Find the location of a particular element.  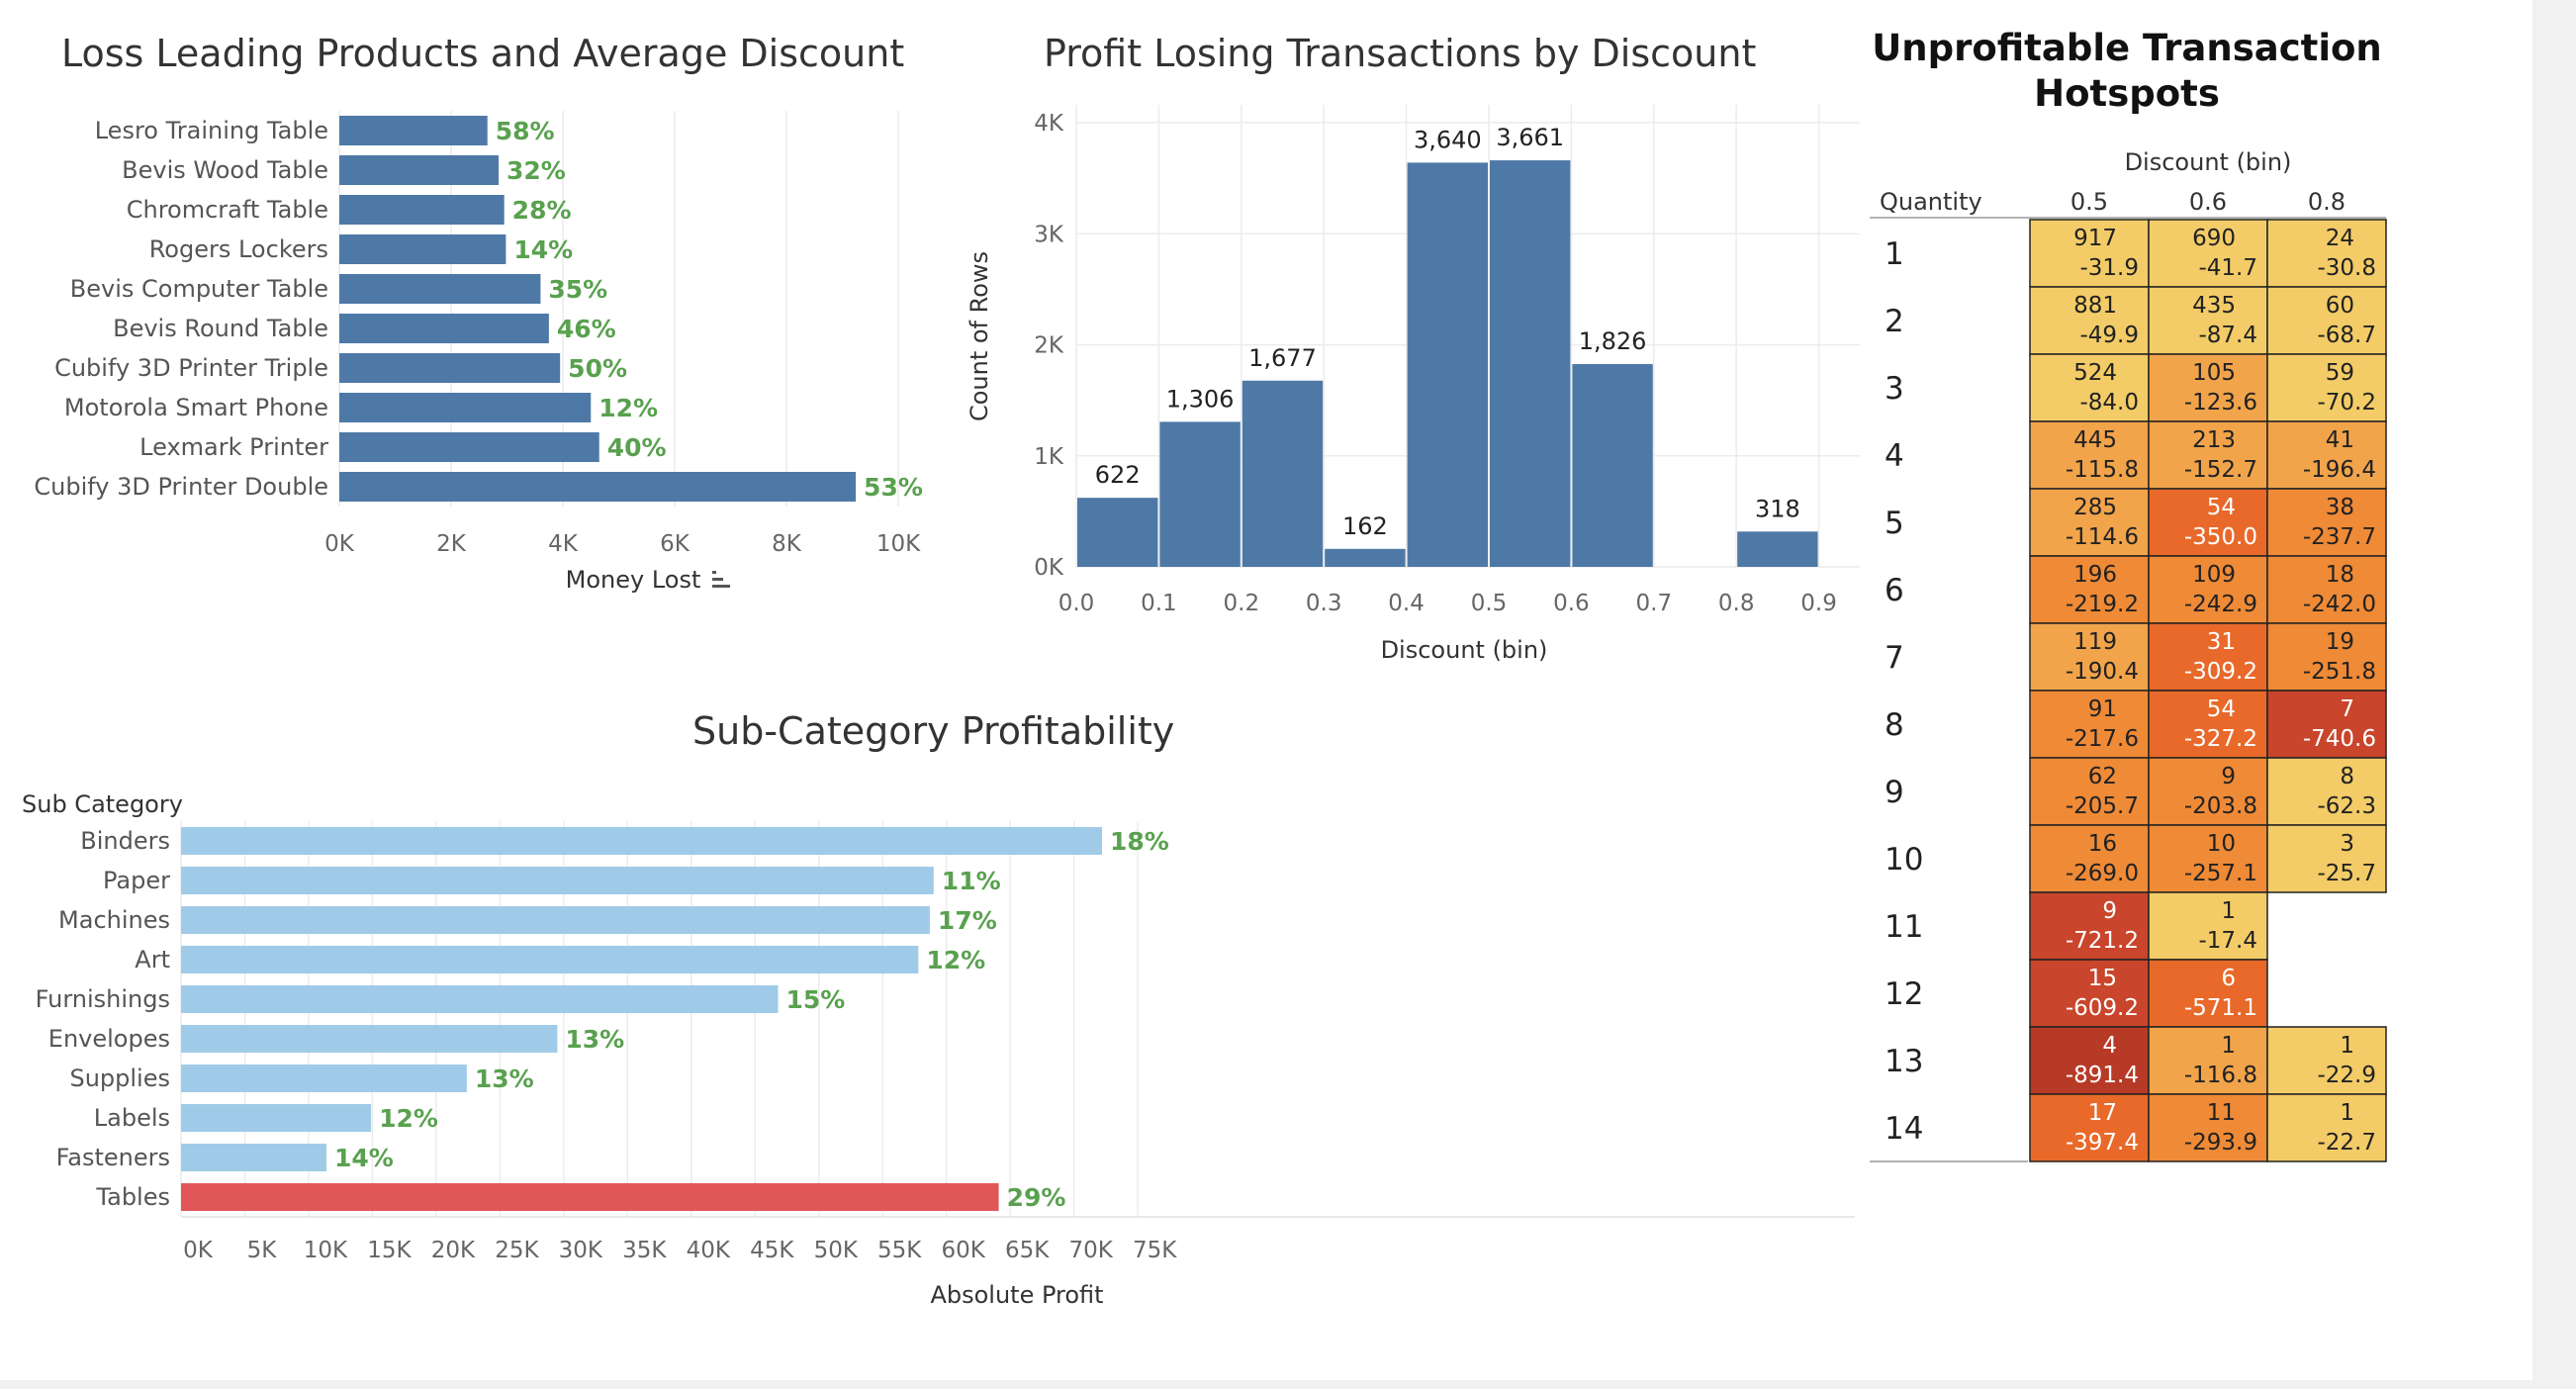

cell-count: 19 is located at coordinates (2340, 642).